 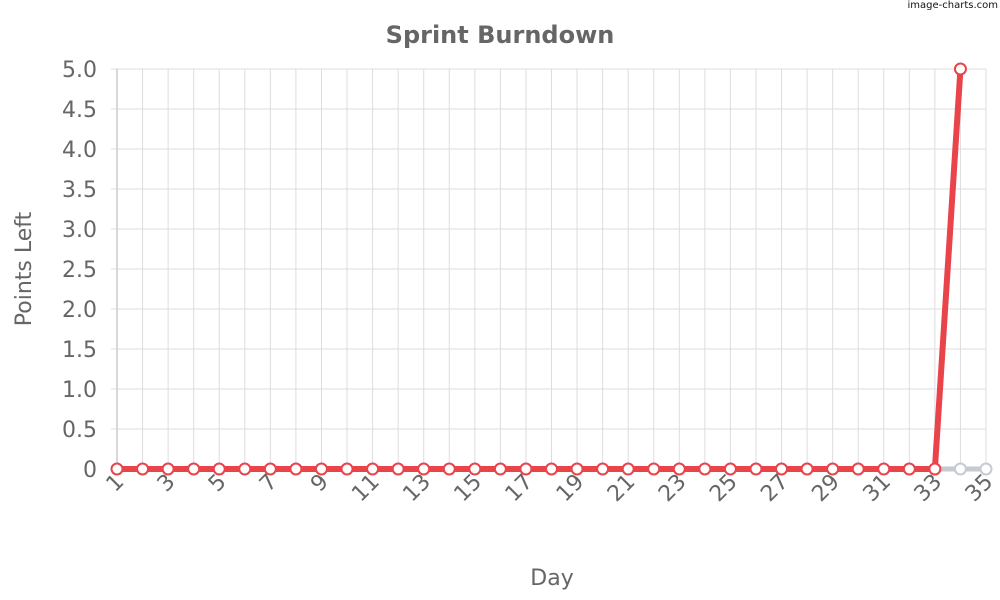 I want to click on x-tick-label: 29, so click(x=825, y=488).